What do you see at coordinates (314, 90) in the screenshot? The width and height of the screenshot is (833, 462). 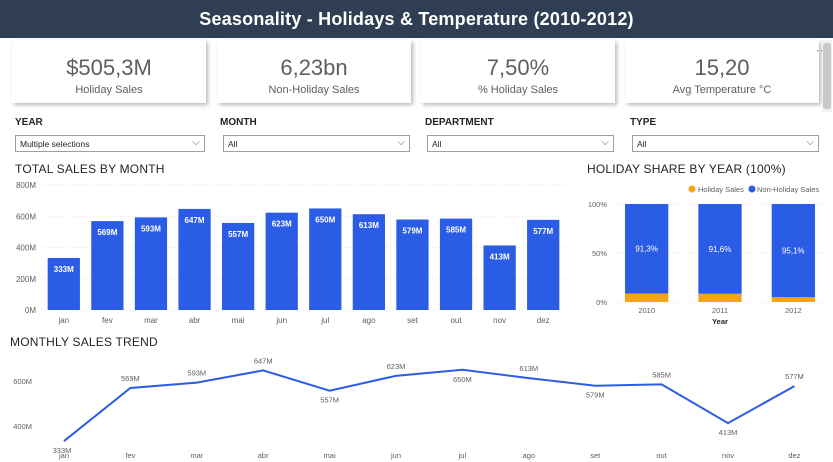 I see `kpi-label: Non-Holiday Sales` at bounding box center [314, 90].